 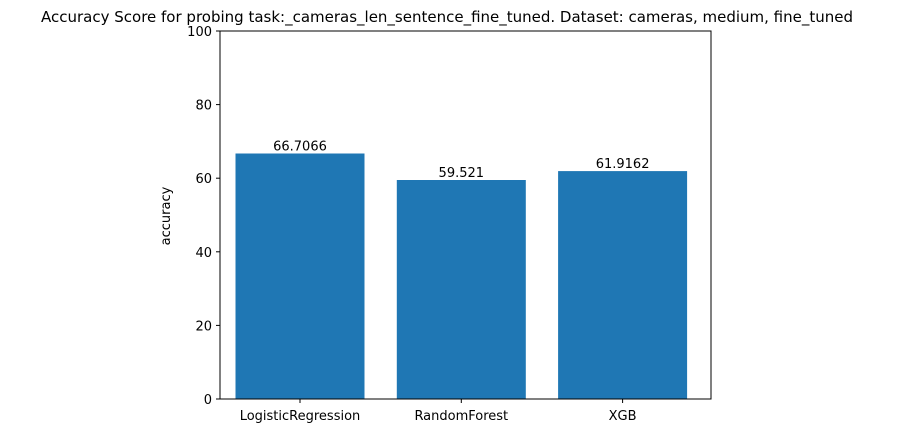 I want to click on y-axis-label: accuracy, so click(x=166, y=215).